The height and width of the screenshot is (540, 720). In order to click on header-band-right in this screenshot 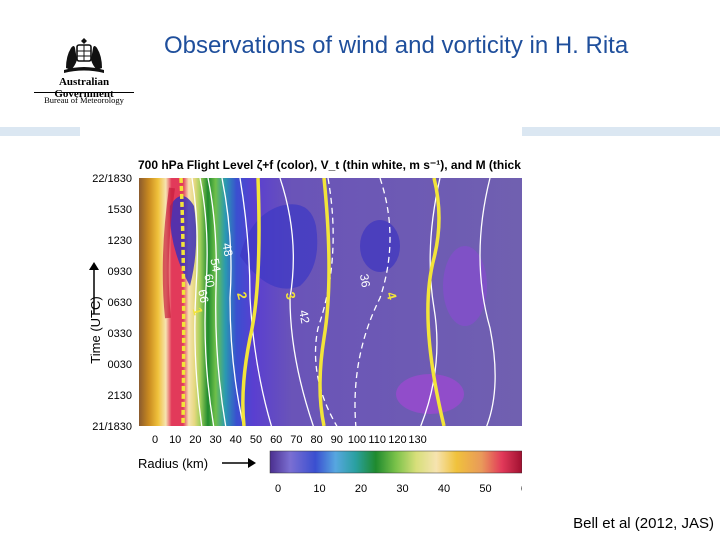, I will do `click(621, 131)`.